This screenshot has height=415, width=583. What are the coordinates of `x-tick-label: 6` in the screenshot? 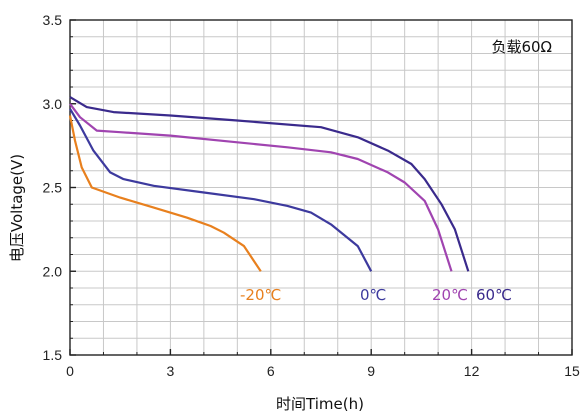 It's located at (271, 371).